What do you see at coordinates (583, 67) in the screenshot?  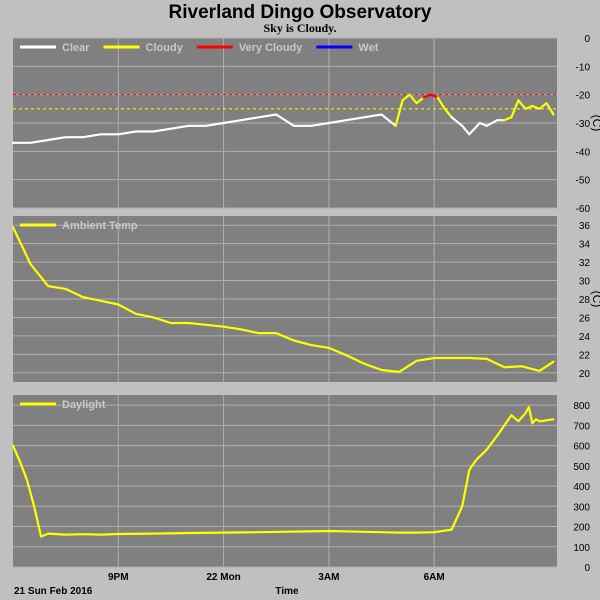 I see `y-tick-label: -10` at bounding box center [583, 67].